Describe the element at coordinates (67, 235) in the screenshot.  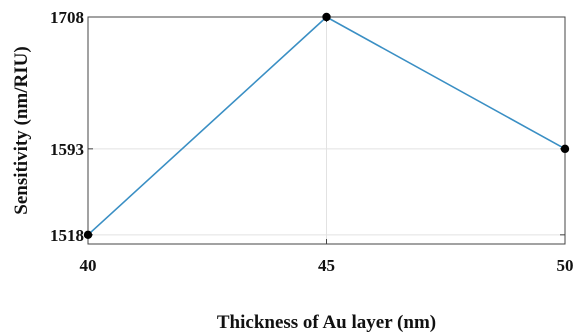
I see `y-tick-label: 1518` at that location.